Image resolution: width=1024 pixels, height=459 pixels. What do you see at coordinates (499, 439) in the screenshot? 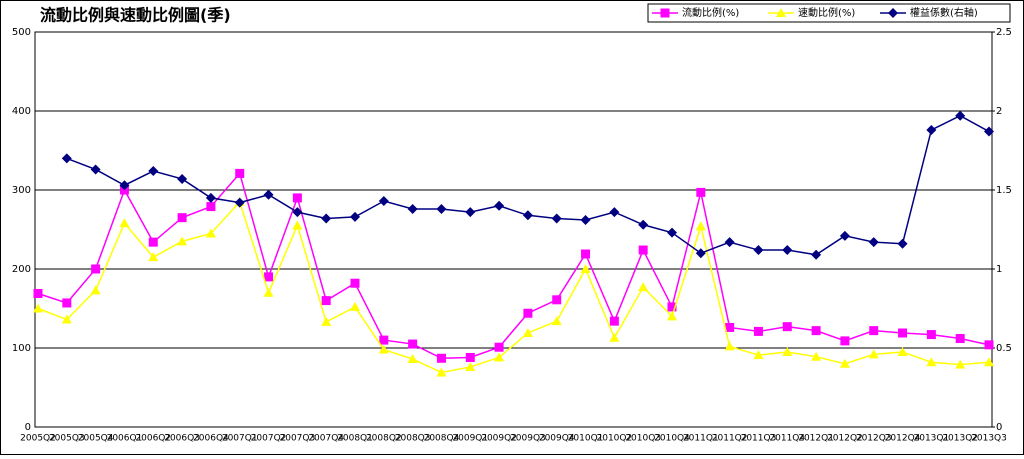
I see `x-tick-label: 2009Q2` at bounding box center [499, 439].